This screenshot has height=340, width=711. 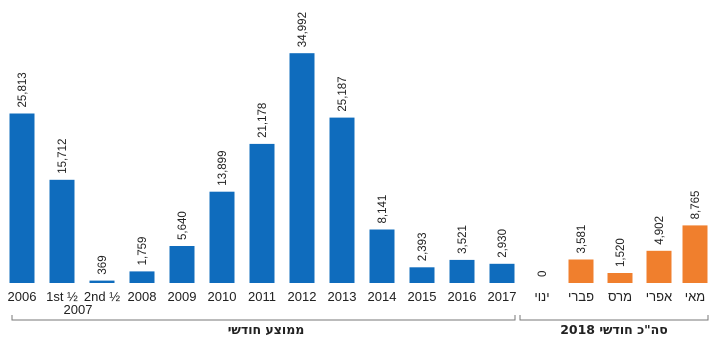 What do you see at coordinates (63, 156) in the screenshot?
I see `value-label-0-1: 15,712` at bounding box center [63, 156].